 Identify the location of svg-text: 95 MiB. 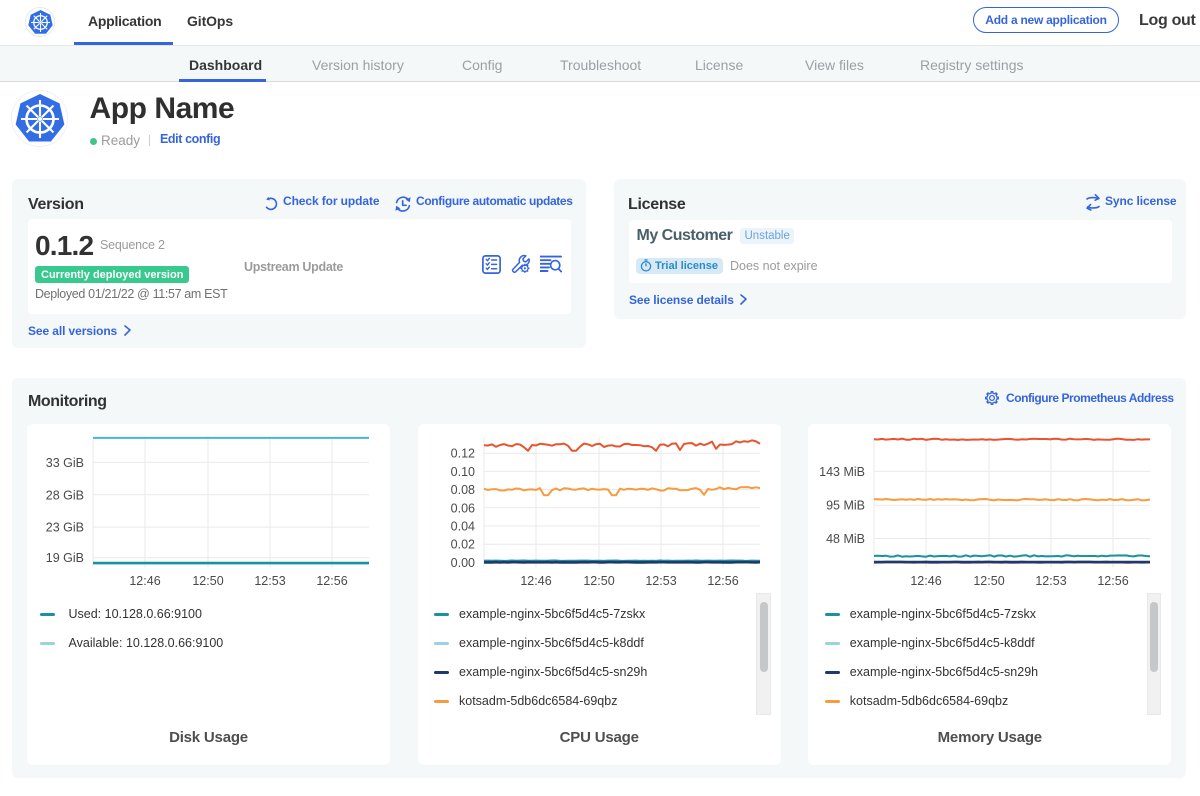
(845, 505).